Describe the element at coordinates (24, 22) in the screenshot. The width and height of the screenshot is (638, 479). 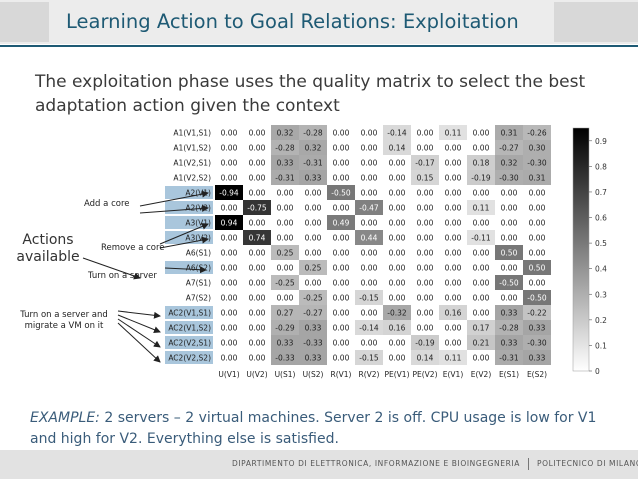
I see `header-left-block` at that location.